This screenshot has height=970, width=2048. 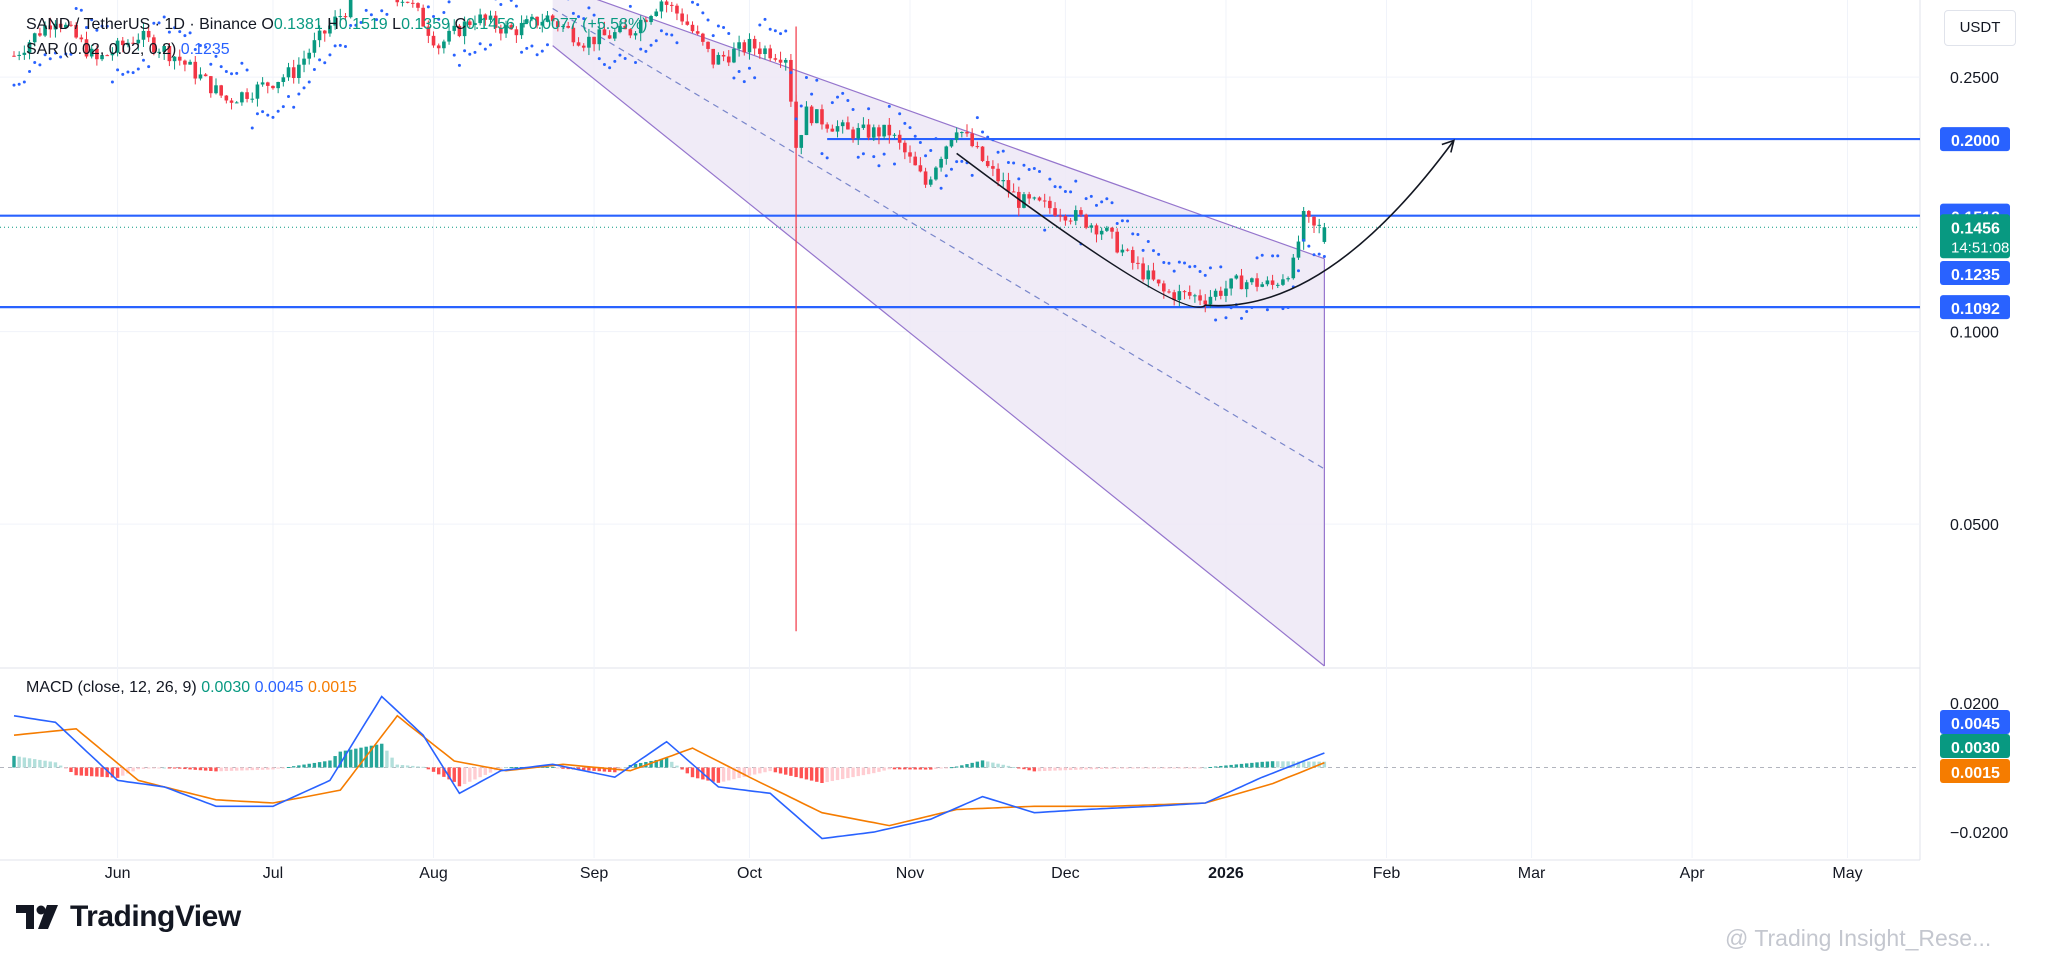 I want to click on ohlc-value-l: 0.1359, so click(x=427, y=24).